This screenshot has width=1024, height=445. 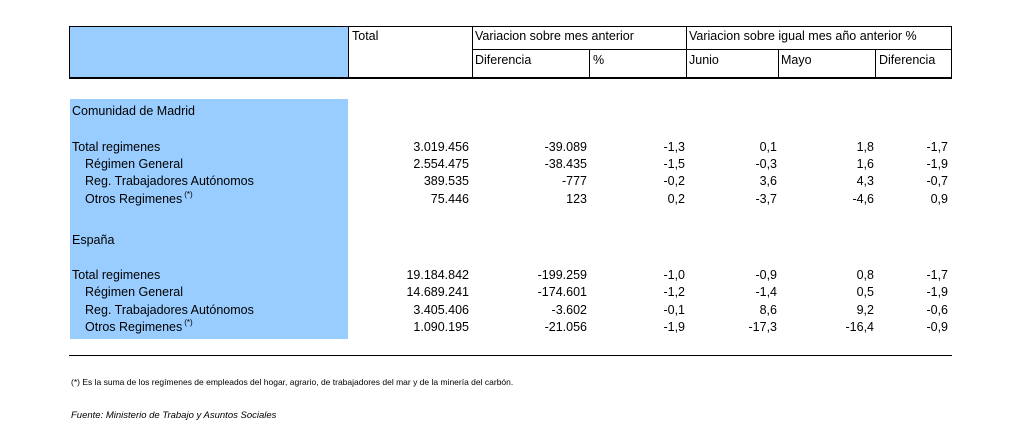 What do you see at coordinates (510, 355) in the screenshot?
I see `table-bottom-rule` at bounding box center [510, 355].